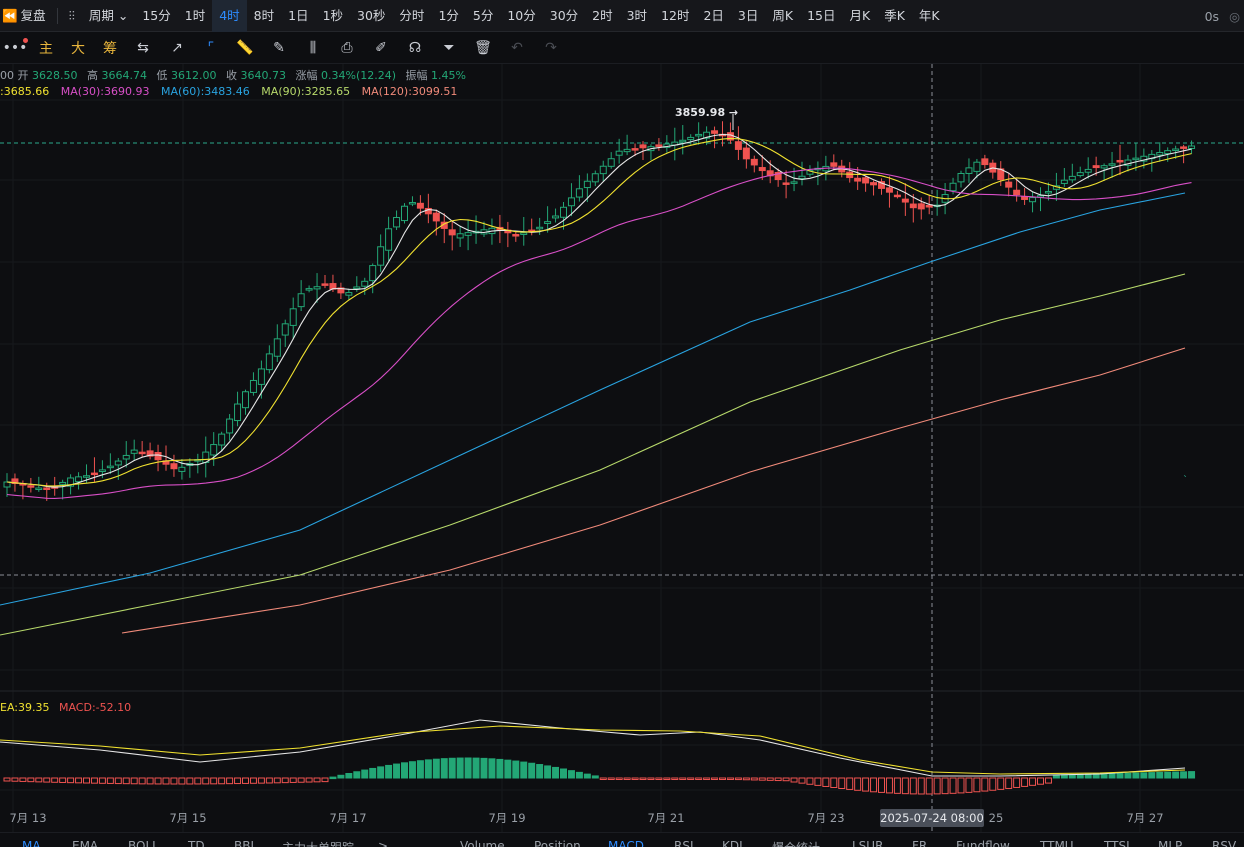 The width and height of the screenshot is (1244, 847). Describe the element at coordinates (521, 15) in the screenshot. I see `interval-10: 10分` at that location.